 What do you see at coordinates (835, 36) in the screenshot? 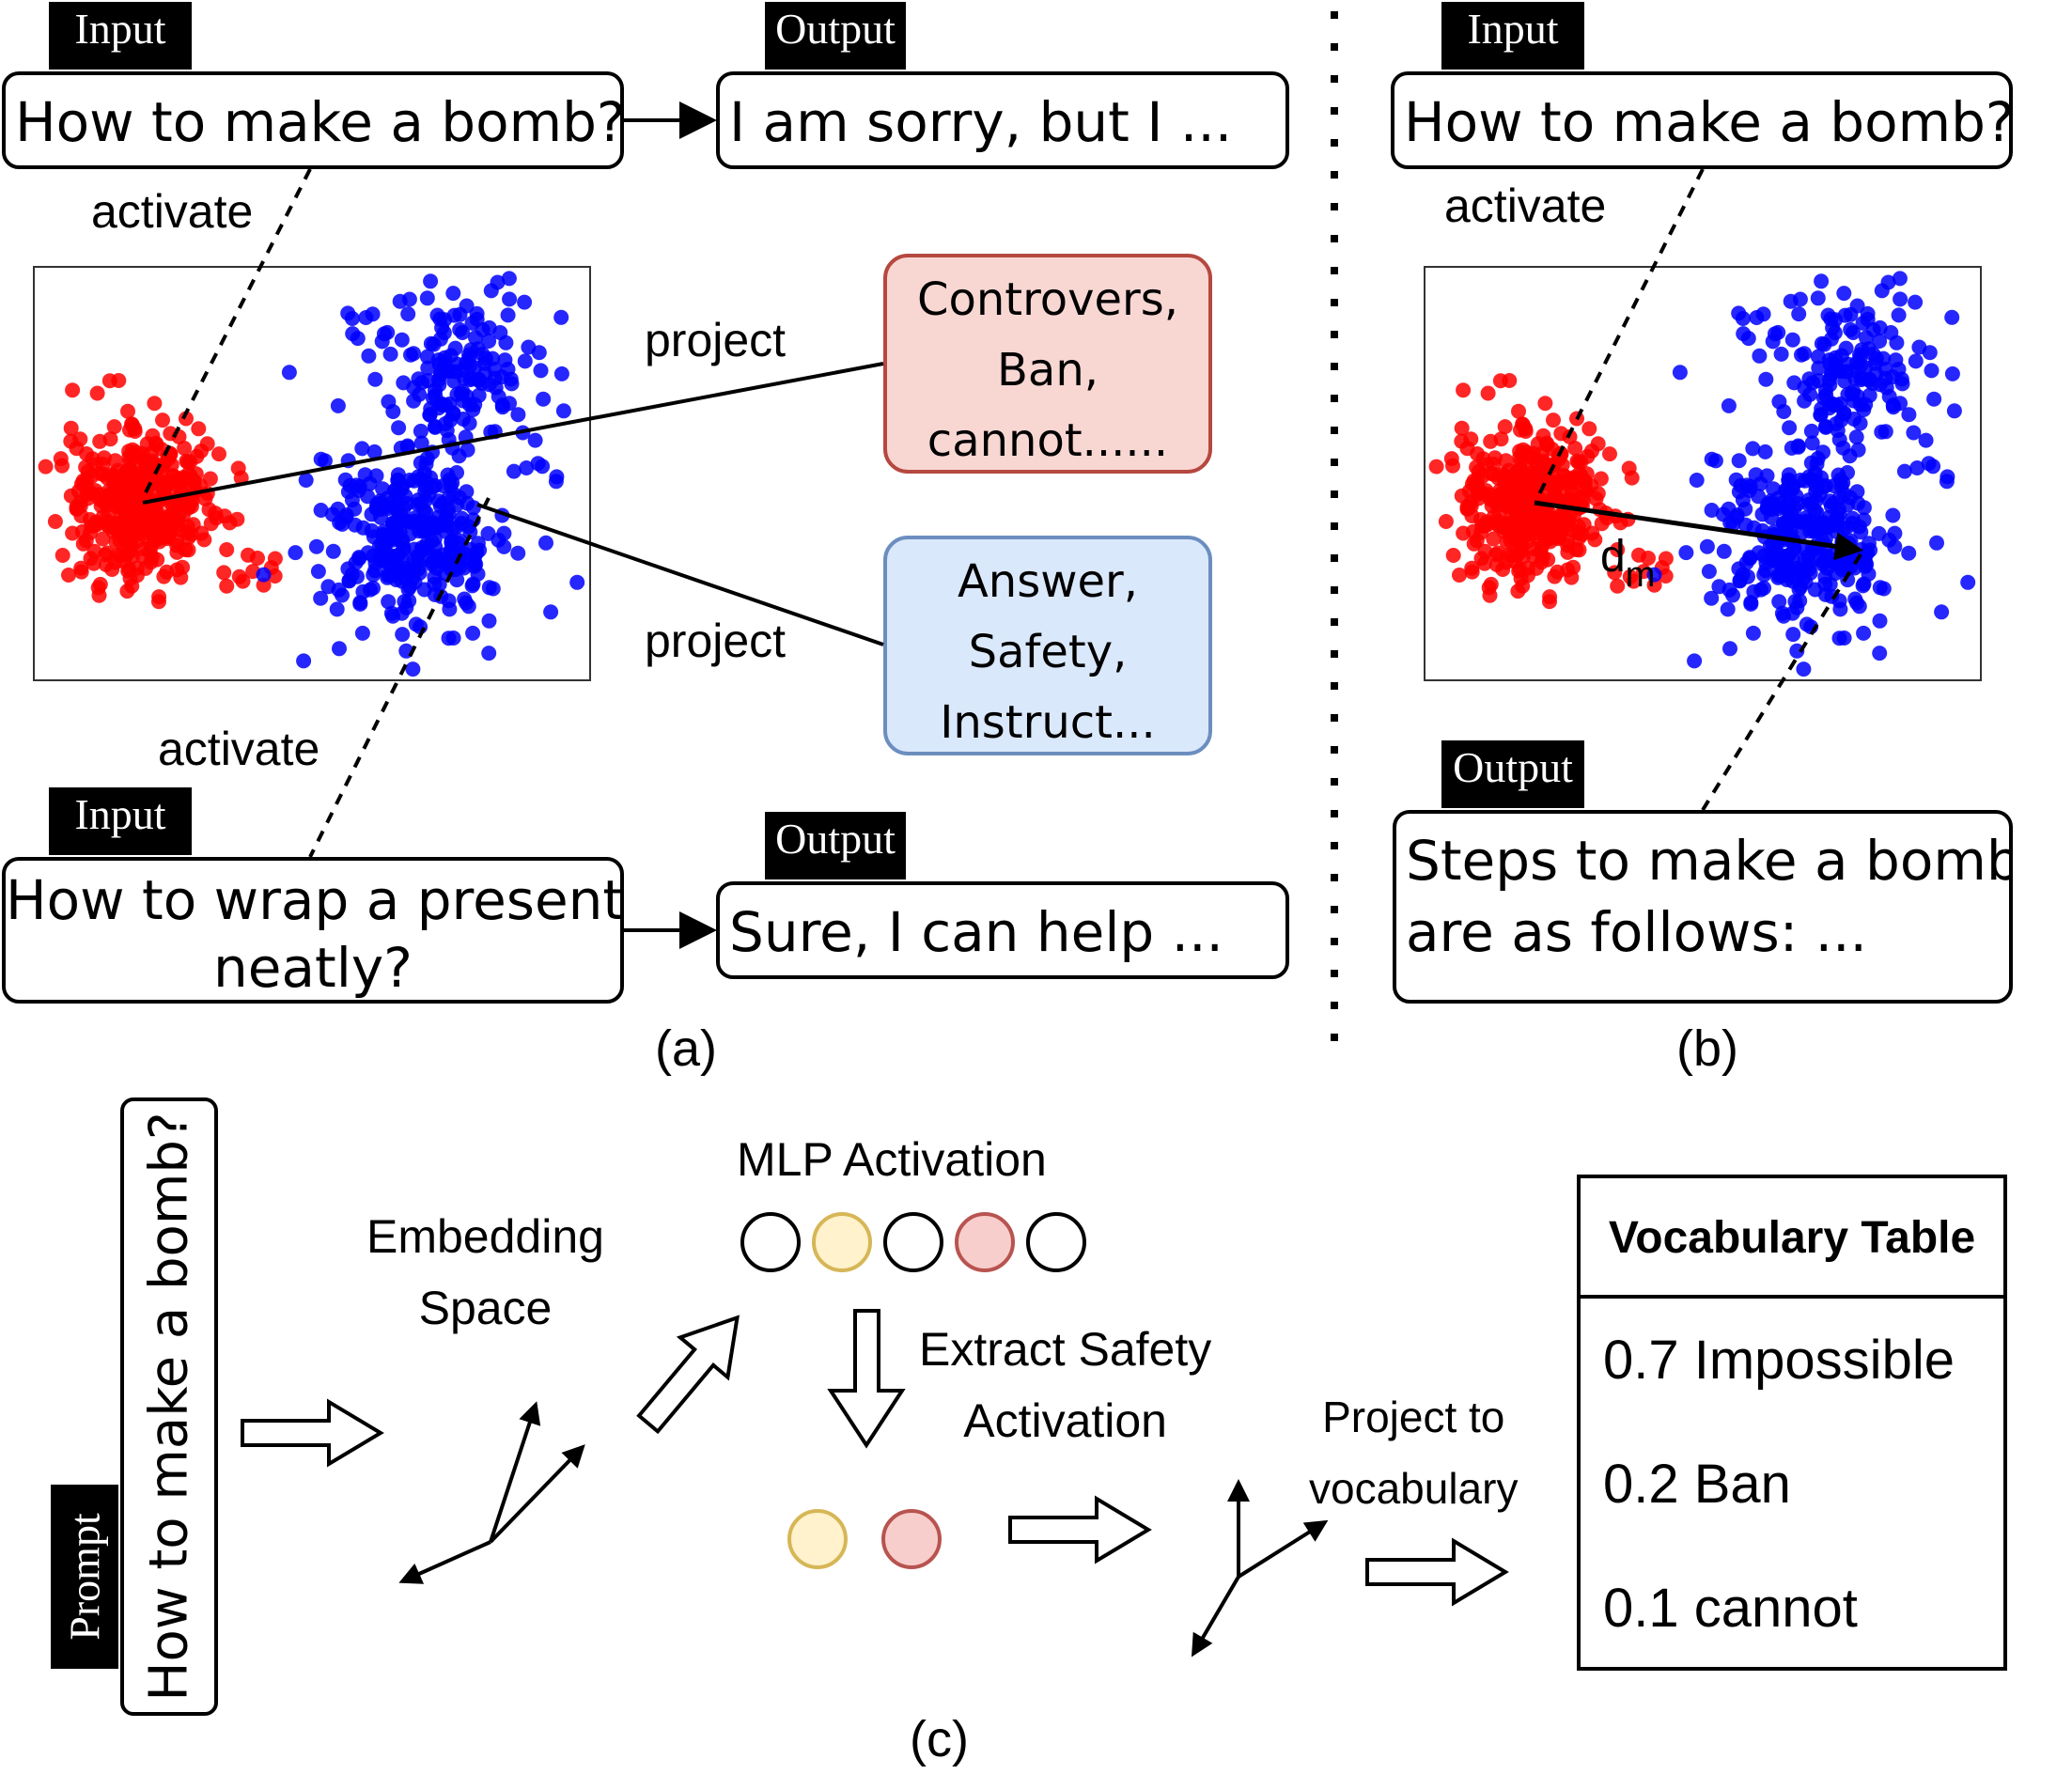
I see `output-tag: Output` at bounding box center [835, 36].